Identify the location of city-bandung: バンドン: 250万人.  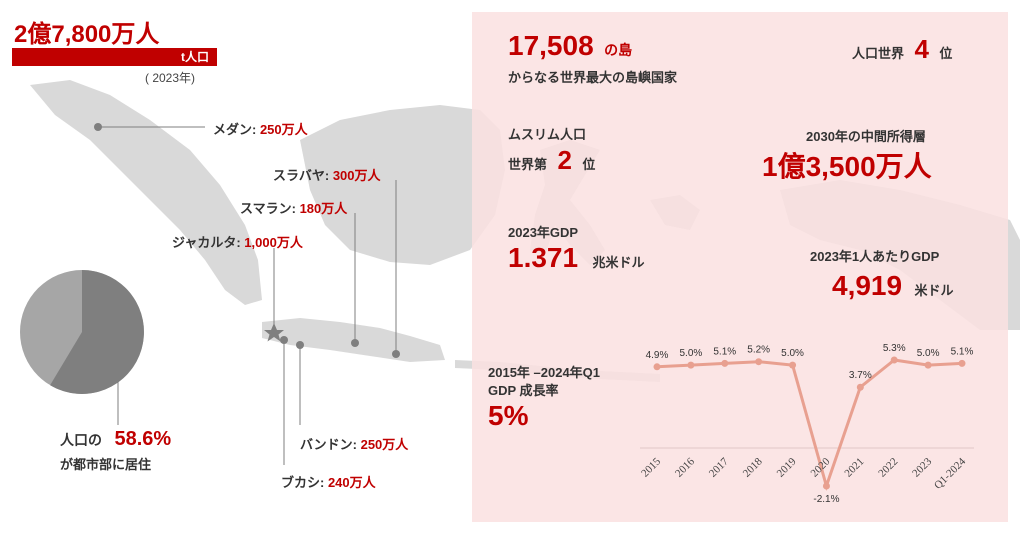
(354, 444).